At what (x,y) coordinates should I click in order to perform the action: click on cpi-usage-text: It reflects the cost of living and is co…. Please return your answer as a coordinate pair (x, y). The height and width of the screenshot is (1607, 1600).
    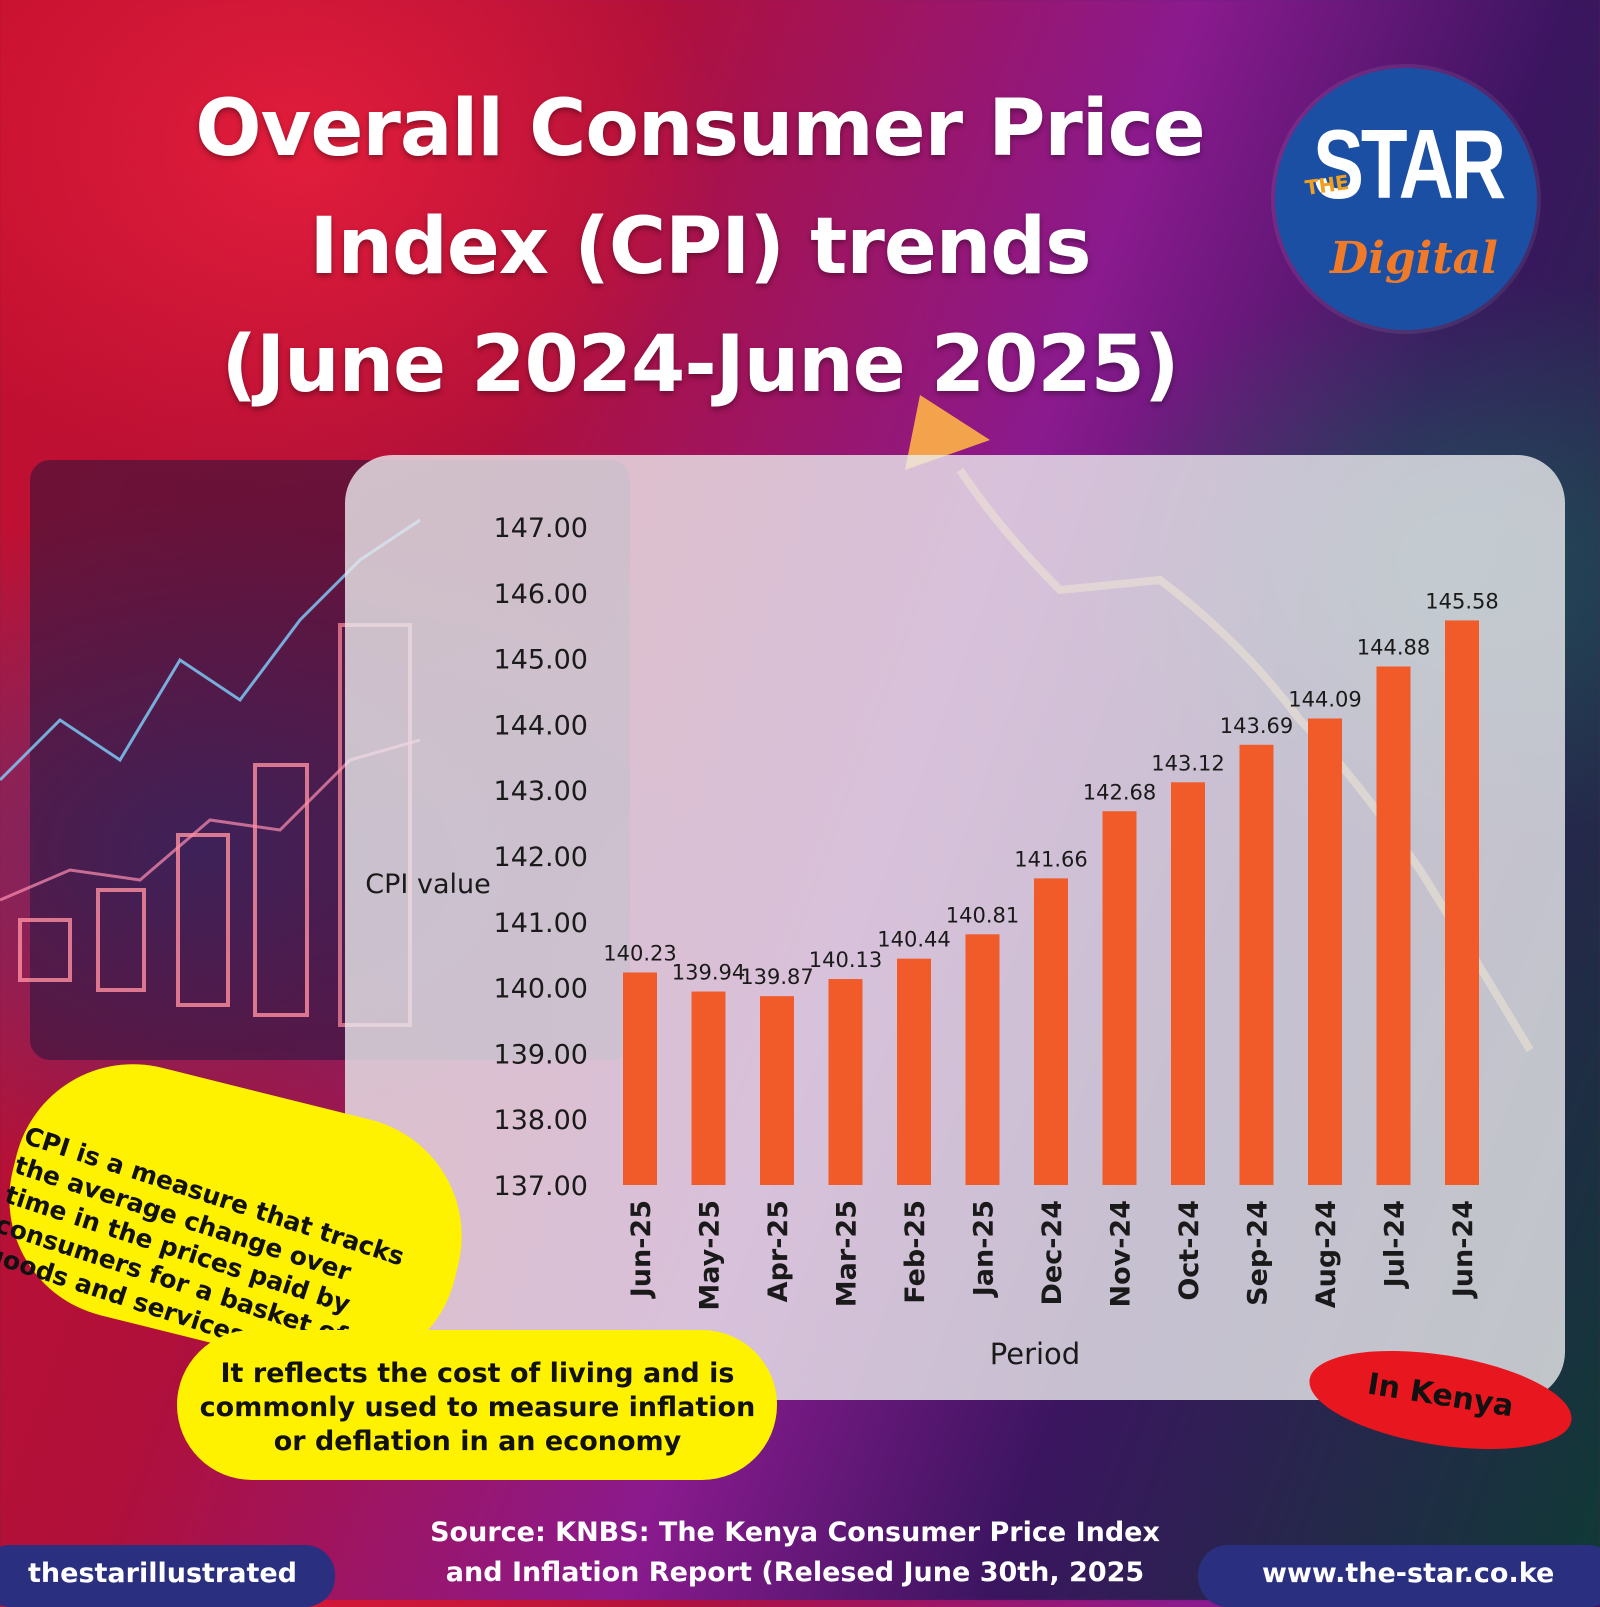
    Looking at the image, I should click on (477, 1407).